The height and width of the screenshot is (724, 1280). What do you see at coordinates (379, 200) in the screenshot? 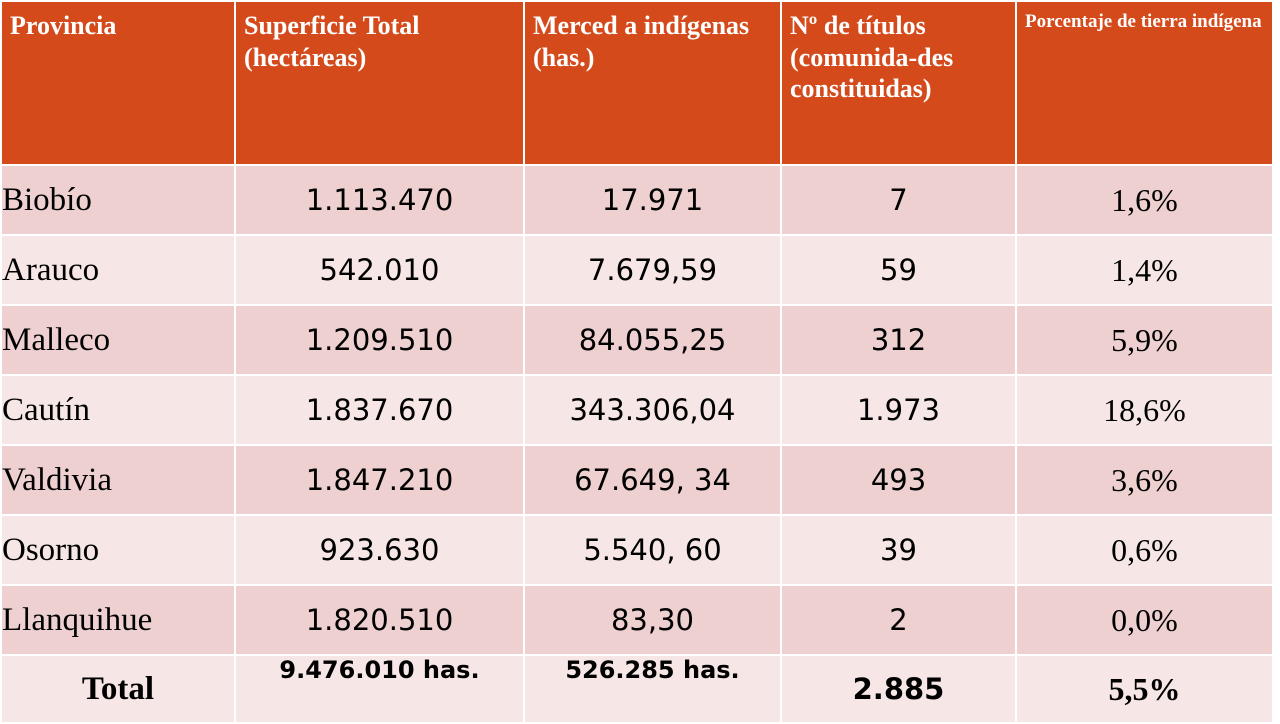
I see `cell-superficie: 1.113.470` at bounding box center [379, 200].